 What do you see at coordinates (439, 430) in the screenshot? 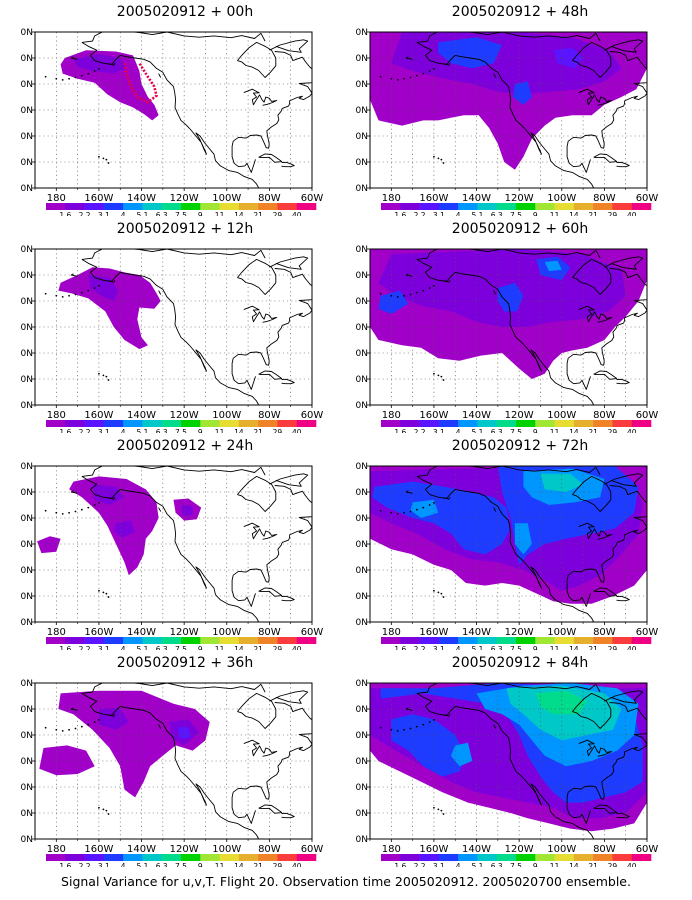
I see `colorbar-label: 3.1` at bounding box center [439, 430].